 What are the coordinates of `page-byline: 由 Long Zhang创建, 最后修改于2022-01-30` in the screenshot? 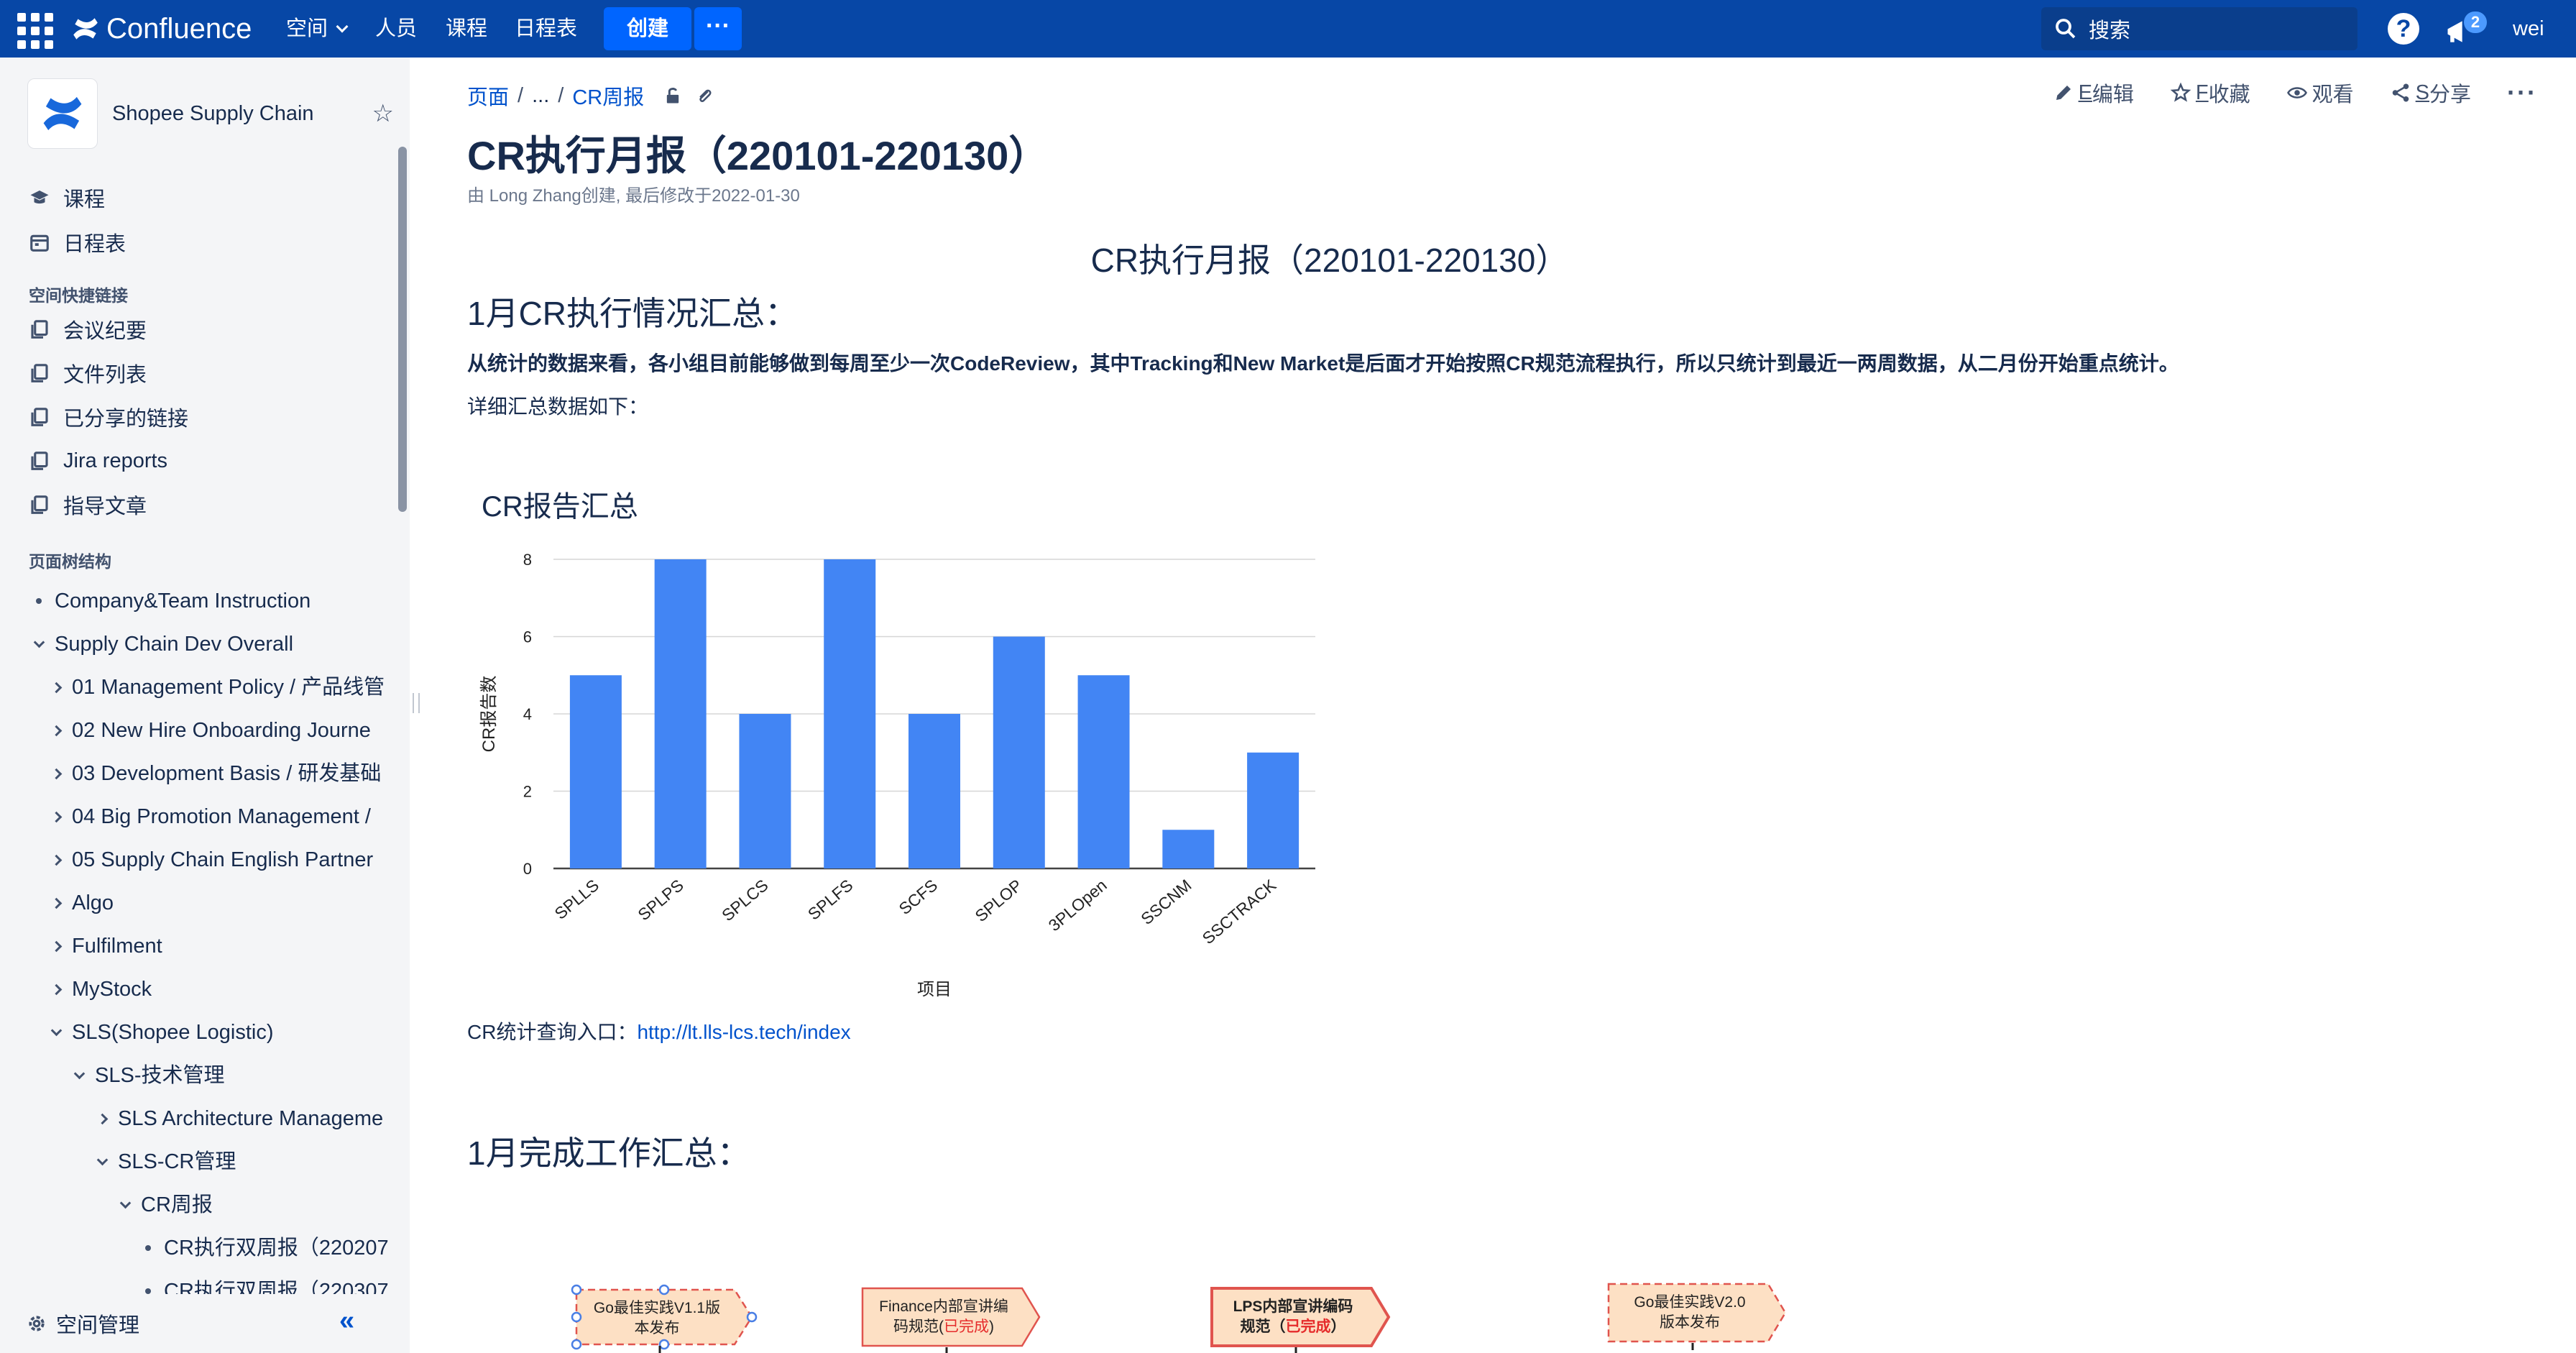 It's located at (633, 196).